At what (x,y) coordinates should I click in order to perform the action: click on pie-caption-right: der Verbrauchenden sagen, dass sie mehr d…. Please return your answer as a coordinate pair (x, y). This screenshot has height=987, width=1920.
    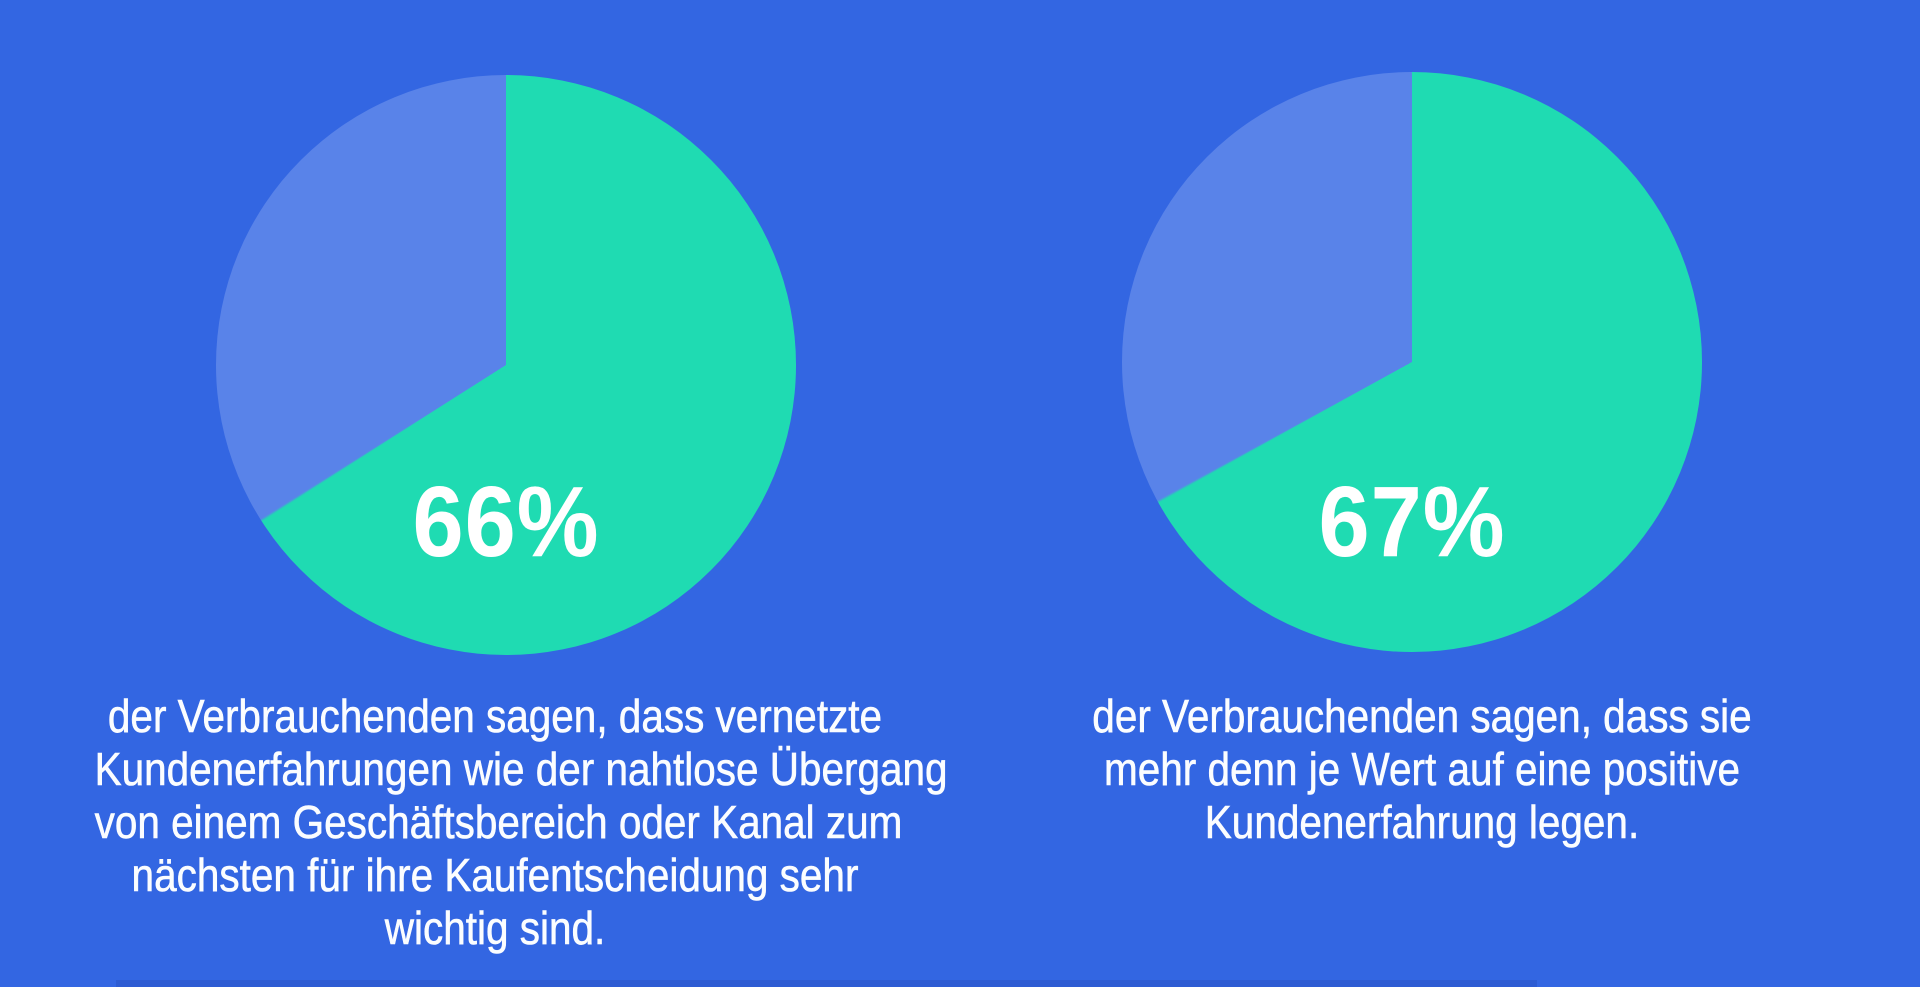
    Looking at the image, I should click on (1422, 769).